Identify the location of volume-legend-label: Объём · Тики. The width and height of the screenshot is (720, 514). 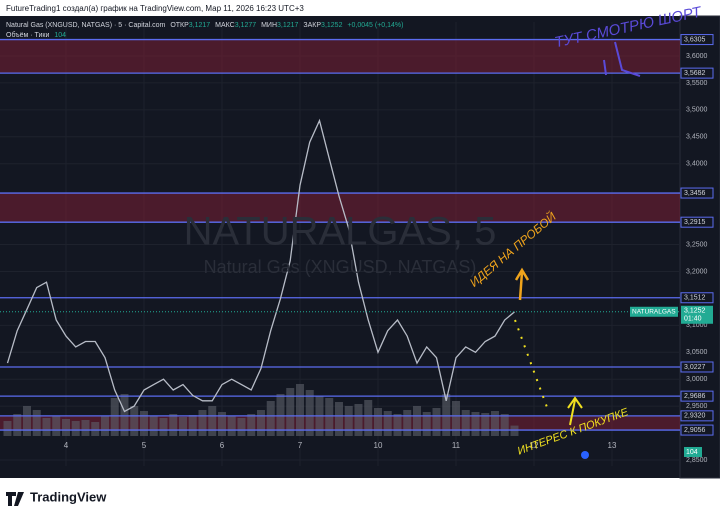
(27, 35).